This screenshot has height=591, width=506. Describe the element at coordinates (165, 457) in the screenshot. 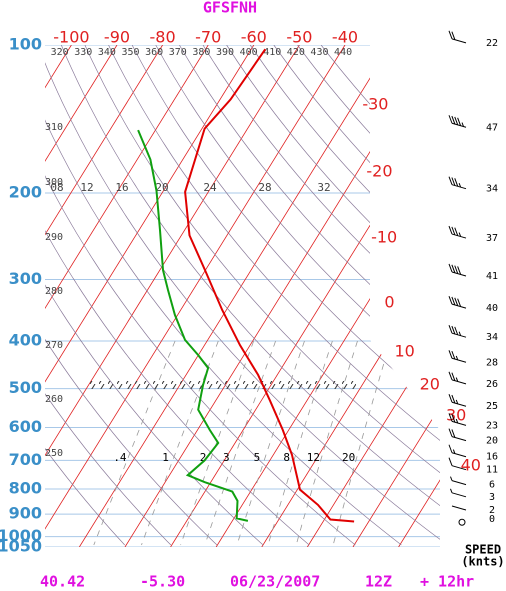

I see `mixing-ratio-label: 1` at that location.